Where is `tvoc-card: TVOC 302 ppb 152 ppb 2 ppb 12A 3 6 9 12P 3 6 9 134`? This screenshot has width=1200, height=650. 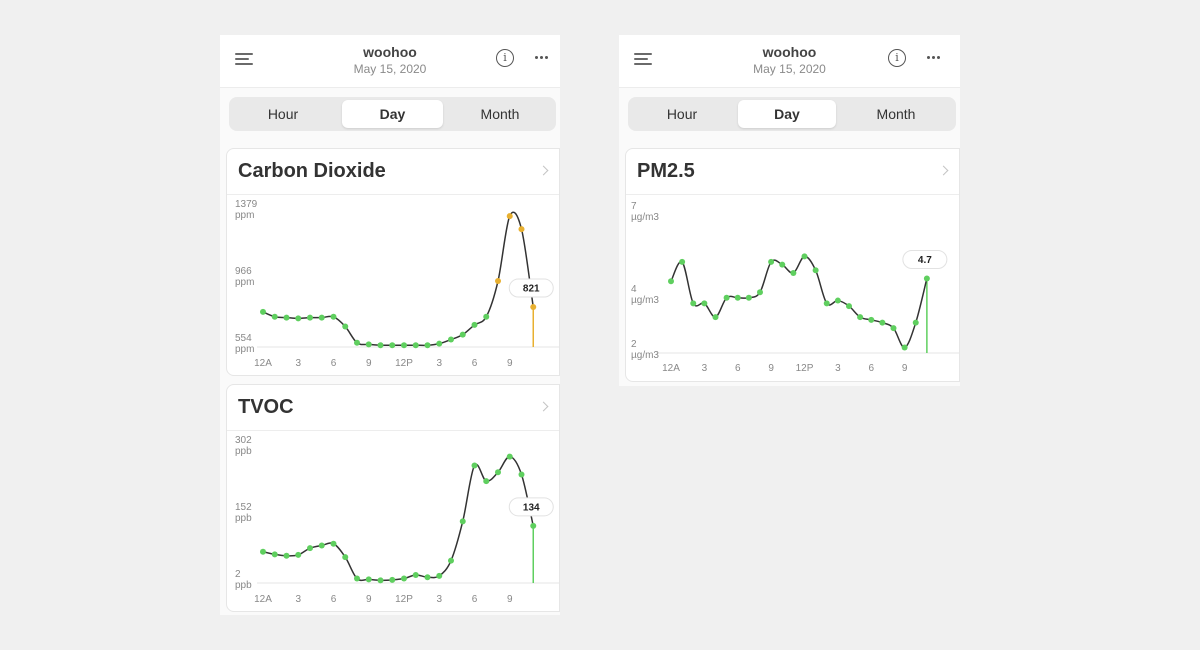 tvoc-card: TVOC 302 ppb 152 ppb 2 ppb 12A 3 6 9 12P 3 6 9 134 is located at coordinates (393, 498).